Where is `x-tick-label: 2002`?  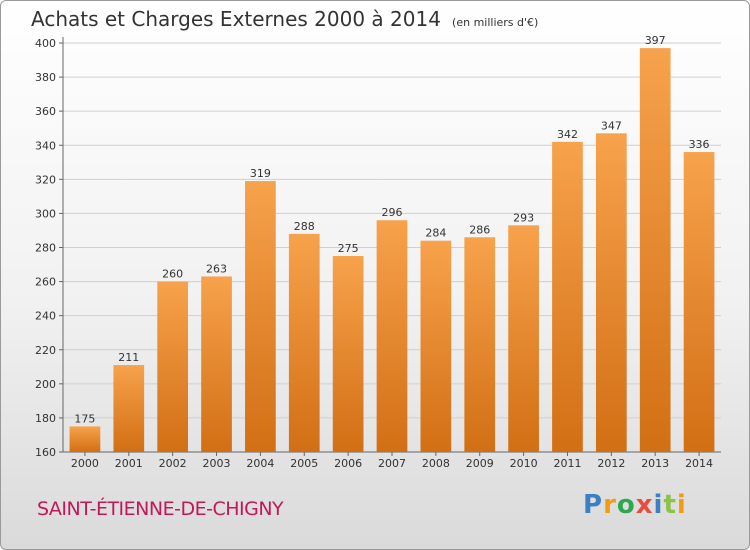
x-tick-label: 2002 is located at coordinates (173, 463).